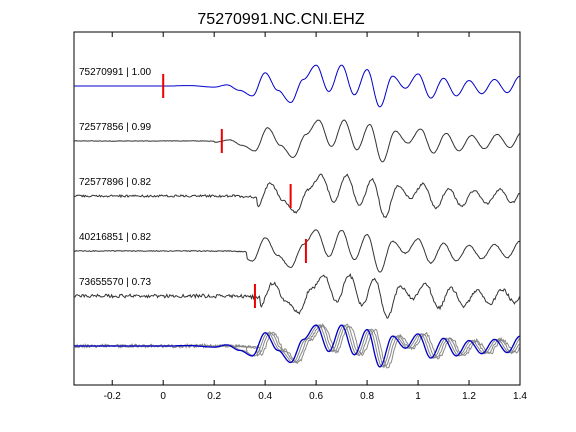  I want to click on x-tick-label: 1.4, so click(520, 396).